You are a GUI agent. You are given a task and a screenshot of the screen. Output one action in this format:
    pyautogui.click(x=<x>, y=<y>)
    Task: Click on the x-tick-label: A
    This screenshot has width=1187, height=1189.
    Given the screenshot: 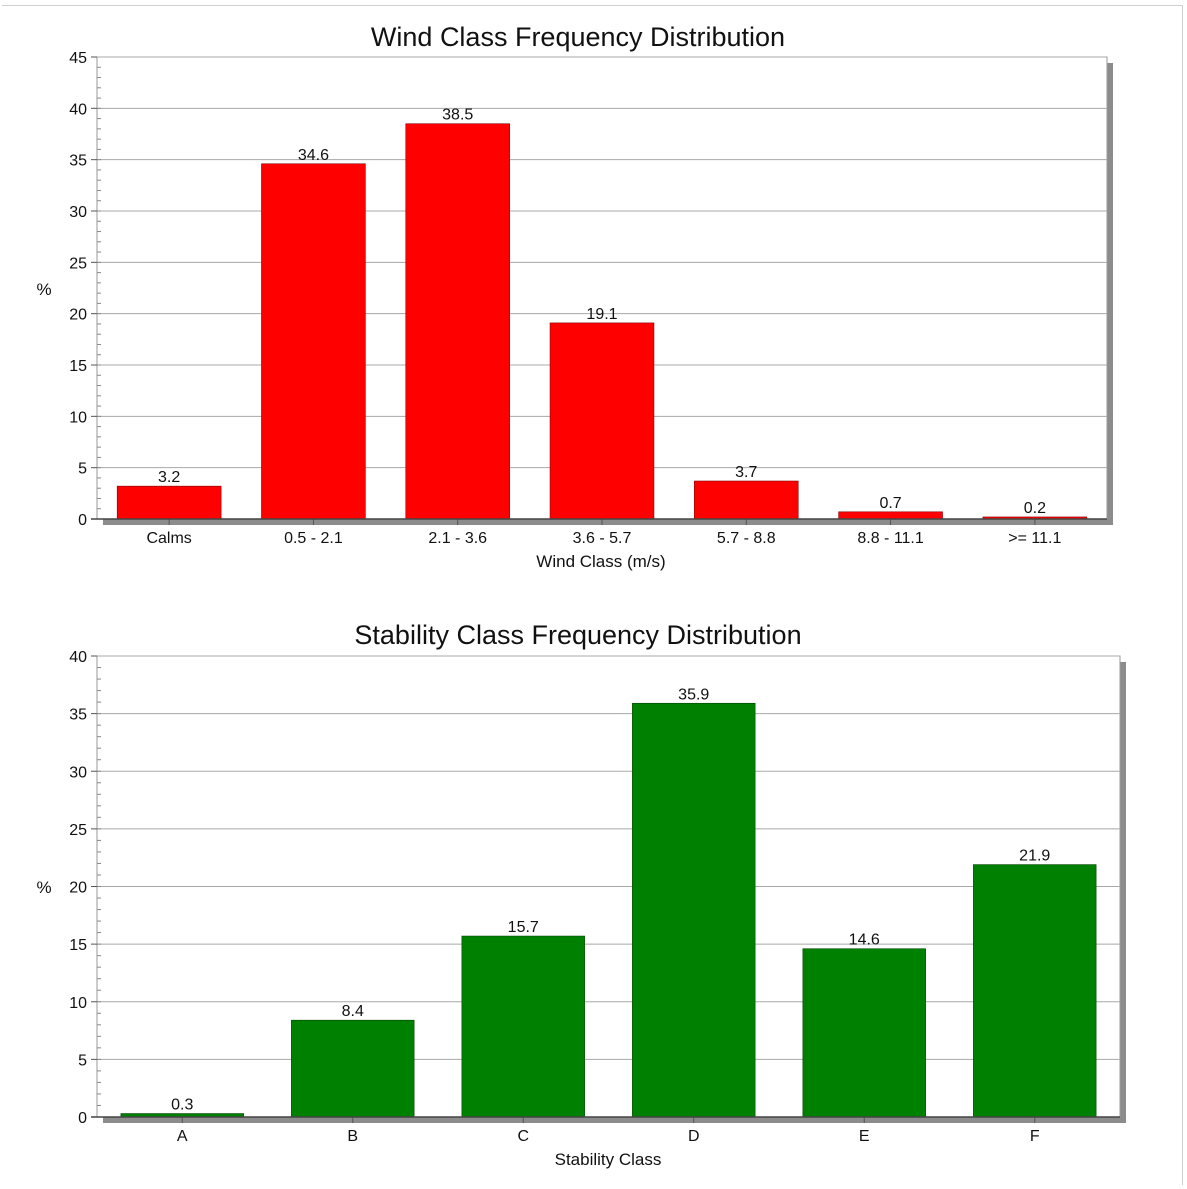 What is the action you would take?
    pyautogui.click(x=182, y=1136)
    